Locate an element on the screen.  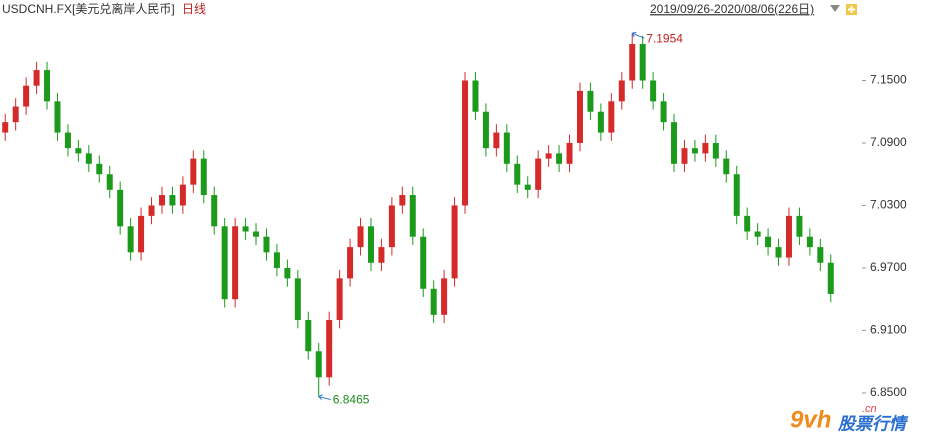
y-tick-label: 7.0300 is located at coordinates (888, 205).